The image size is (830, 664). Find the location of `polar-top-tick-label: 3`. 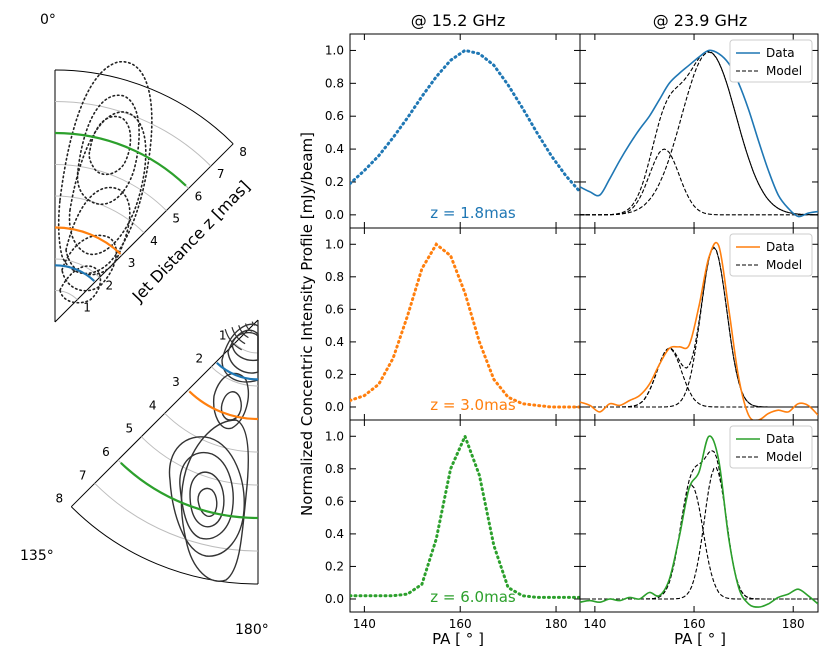

polar-top-tick-label: 3 is located at coordinates (132, 263).